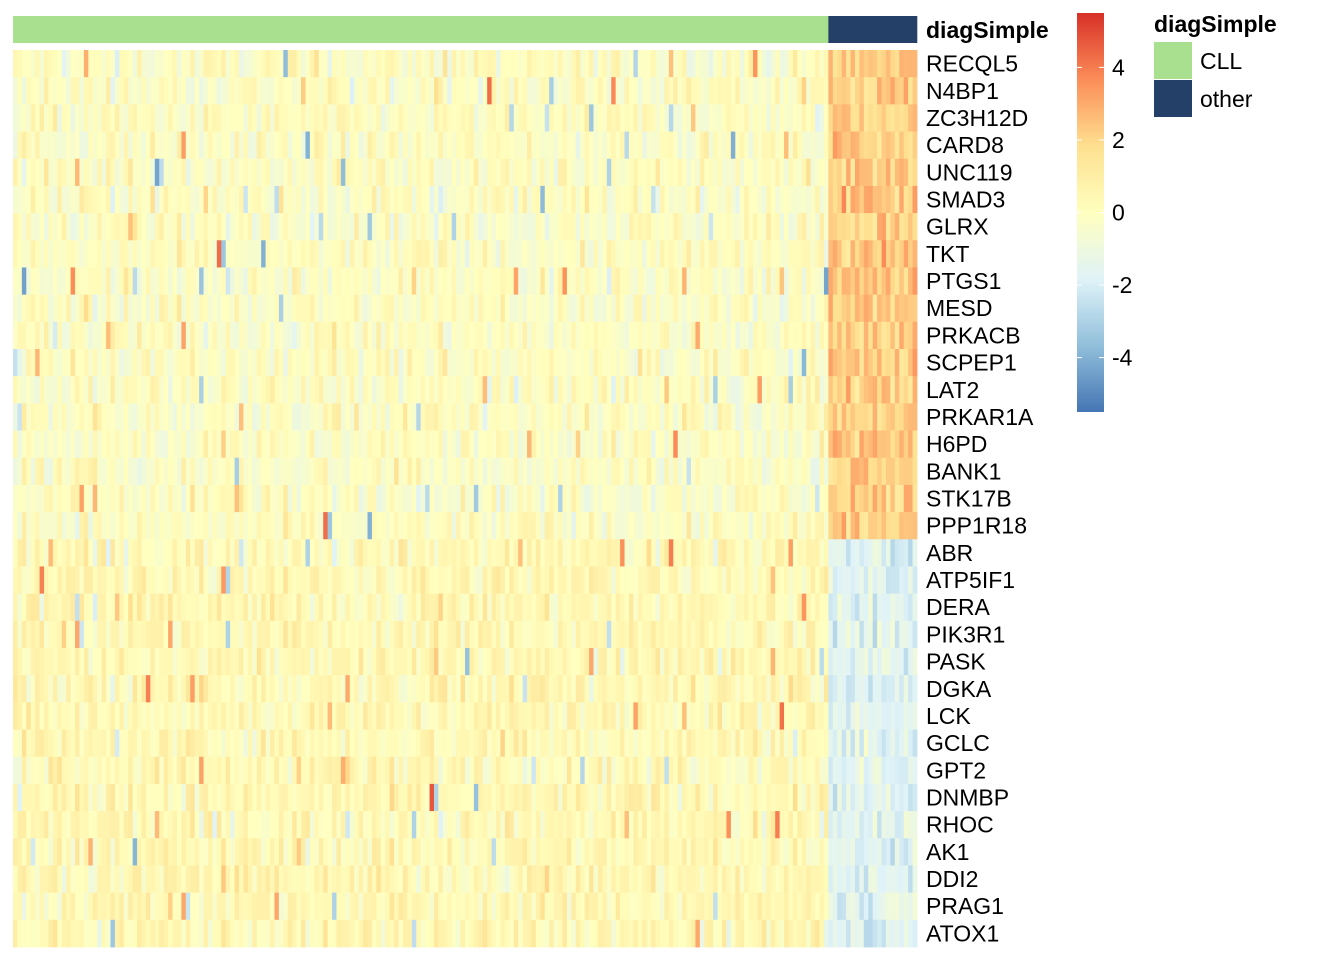 The height and width of the screenshot is (960, 1344). I want to click on heatmap-row-bank1, so click(465, 471).